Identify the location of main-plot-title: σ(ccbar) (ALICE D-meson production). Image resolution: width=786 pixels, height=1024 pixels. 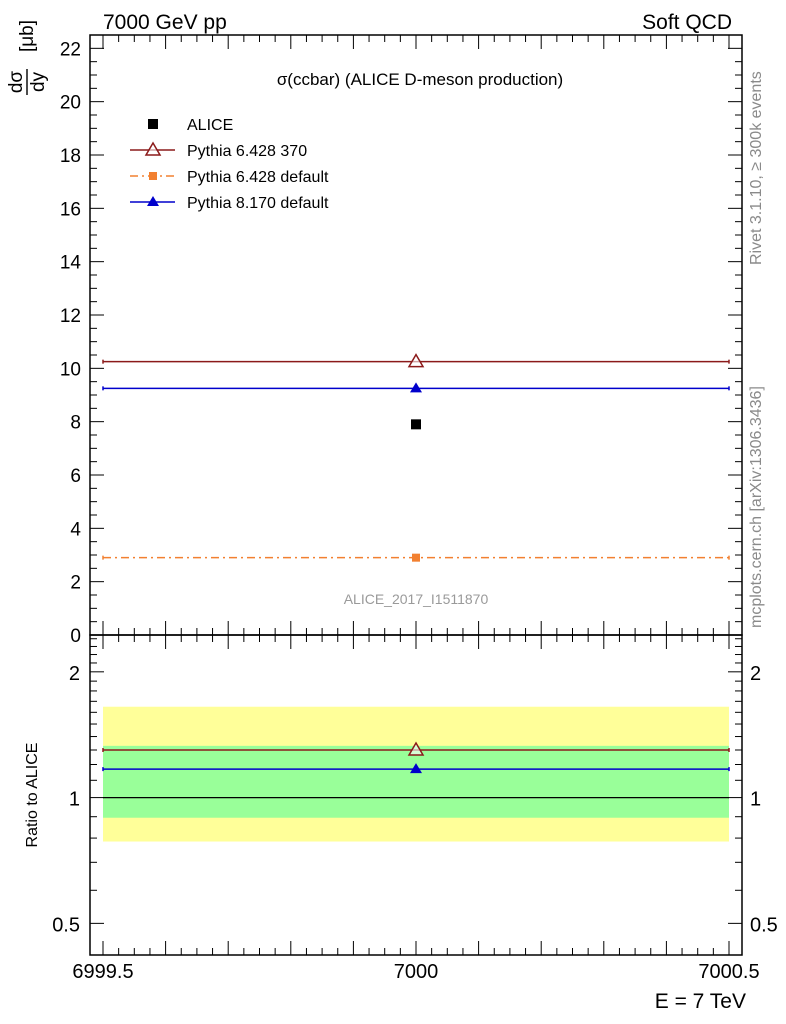
(420, 79).